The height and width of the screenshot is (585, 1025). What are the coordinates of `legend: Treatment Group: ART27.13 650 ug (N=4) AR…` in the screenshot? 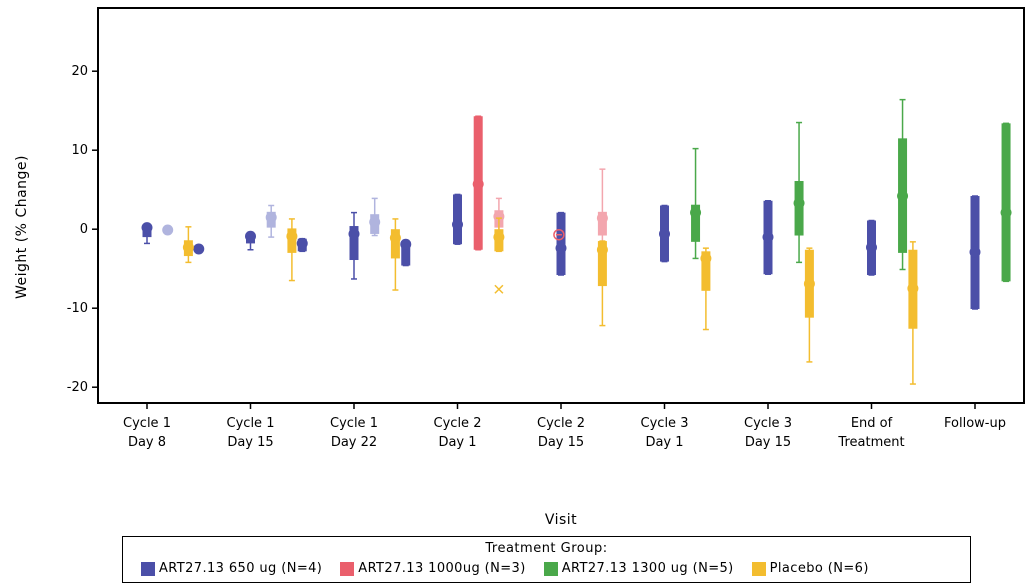 It's located at (546, 559).